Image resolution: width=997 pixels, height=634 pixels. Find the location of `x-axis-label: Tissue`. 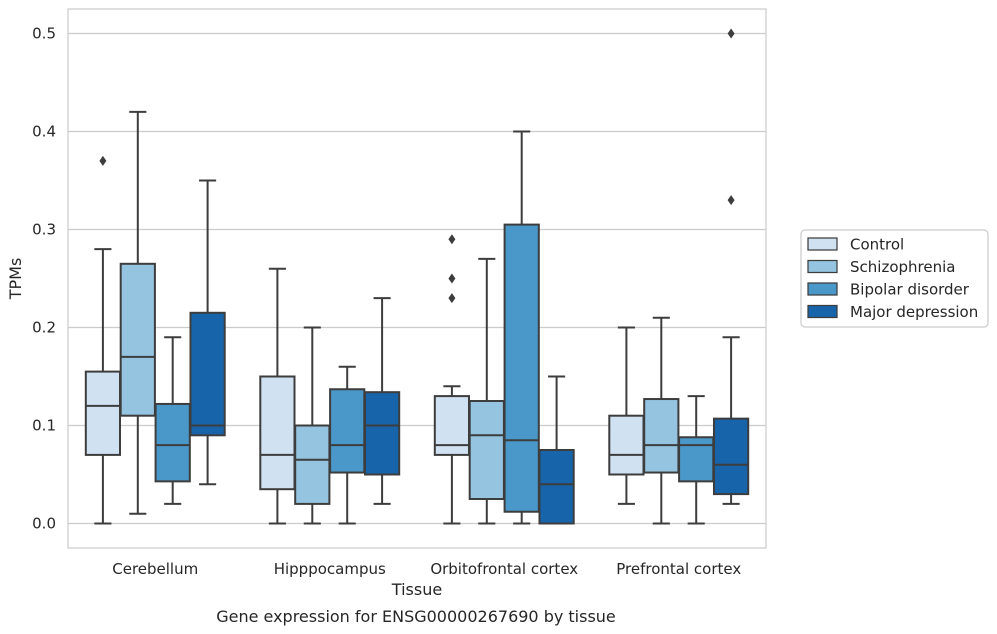

x-axis-label: Tissue is located at coordinates (416, 589).